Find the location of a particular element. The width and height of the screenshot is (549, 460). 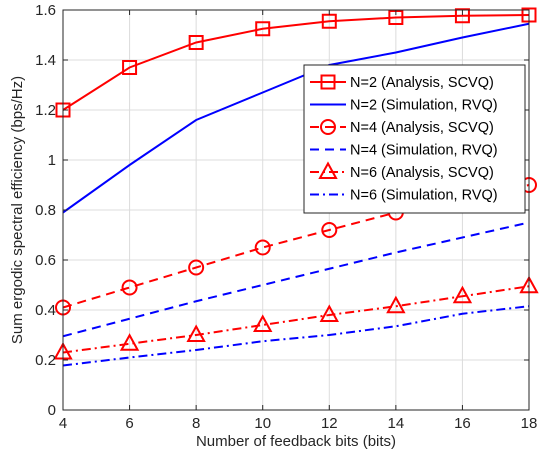

legend-label: N=6 (Simulation, RVQ) is located at coordinates (424, 196).